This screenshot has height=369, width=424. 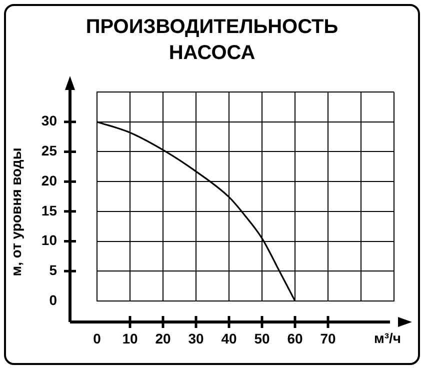 I want to click on y-tick-label: 20, so click(x=49, y=180).